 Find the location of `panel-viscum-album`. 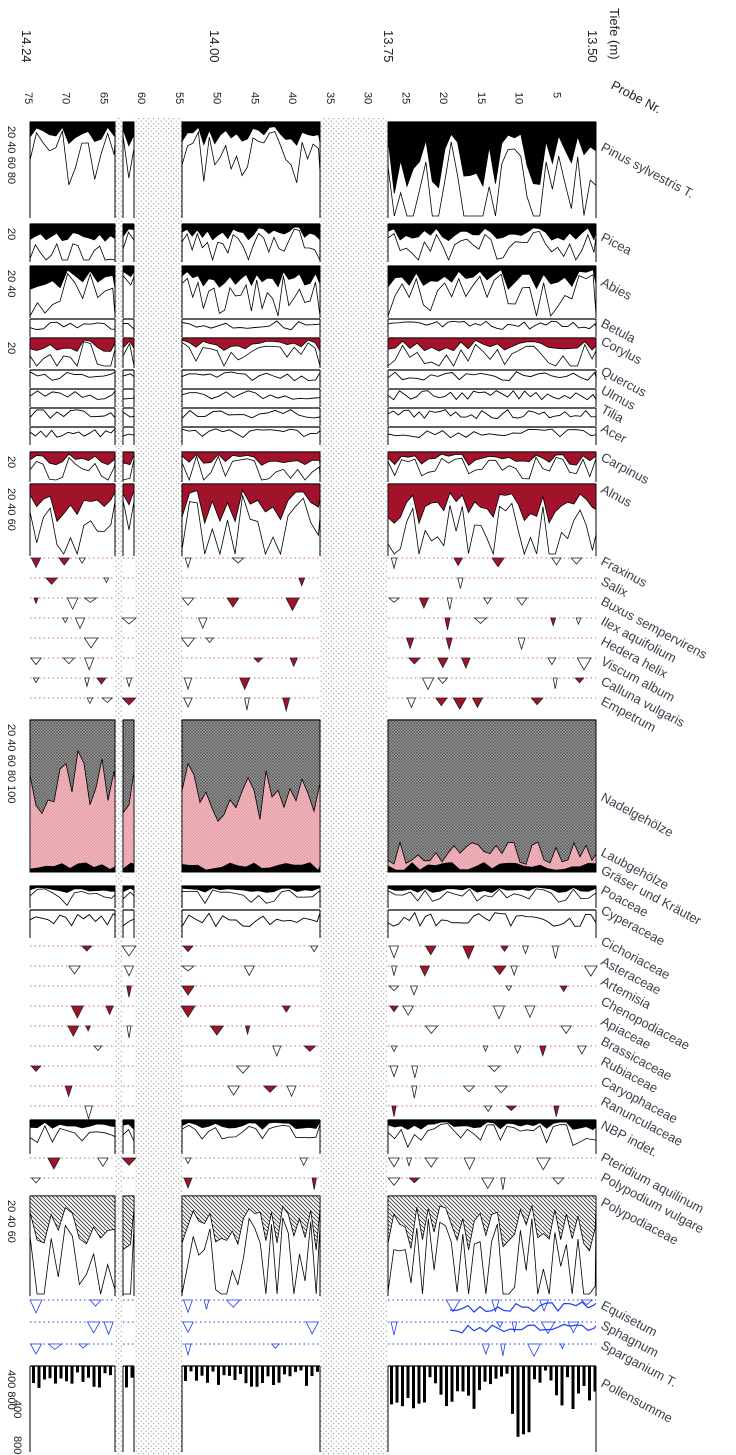

panel-viscum-album is located at coordinates (313, 664).